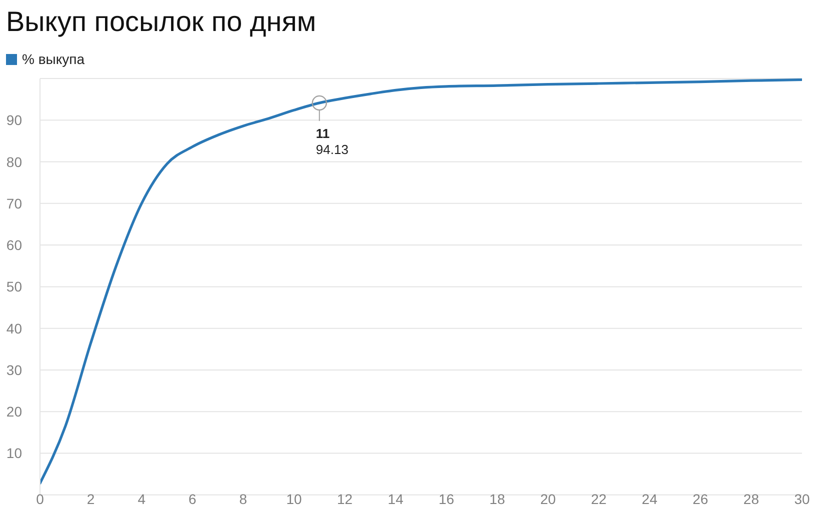 The width and height of the screenshot is (822, 515). What do you see at coordinates (700, 498) in the screenshot?
I see `x-tick-label: 26` at bounding box center [700, 498].